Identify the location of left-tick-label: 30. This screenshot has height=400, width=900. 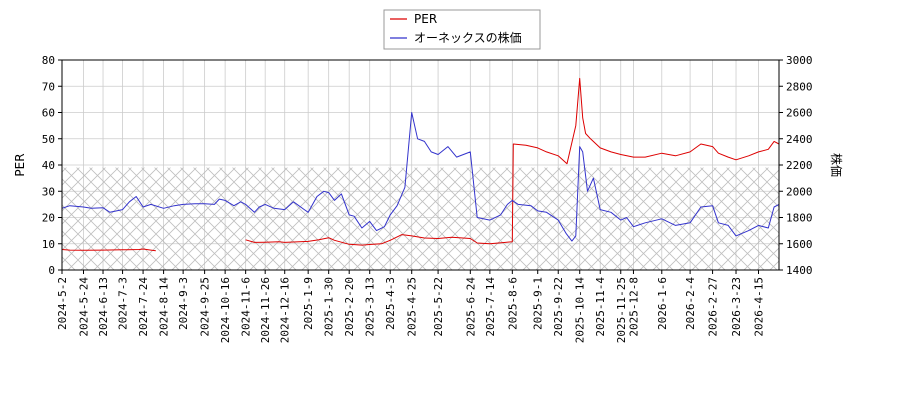
(48, 191).